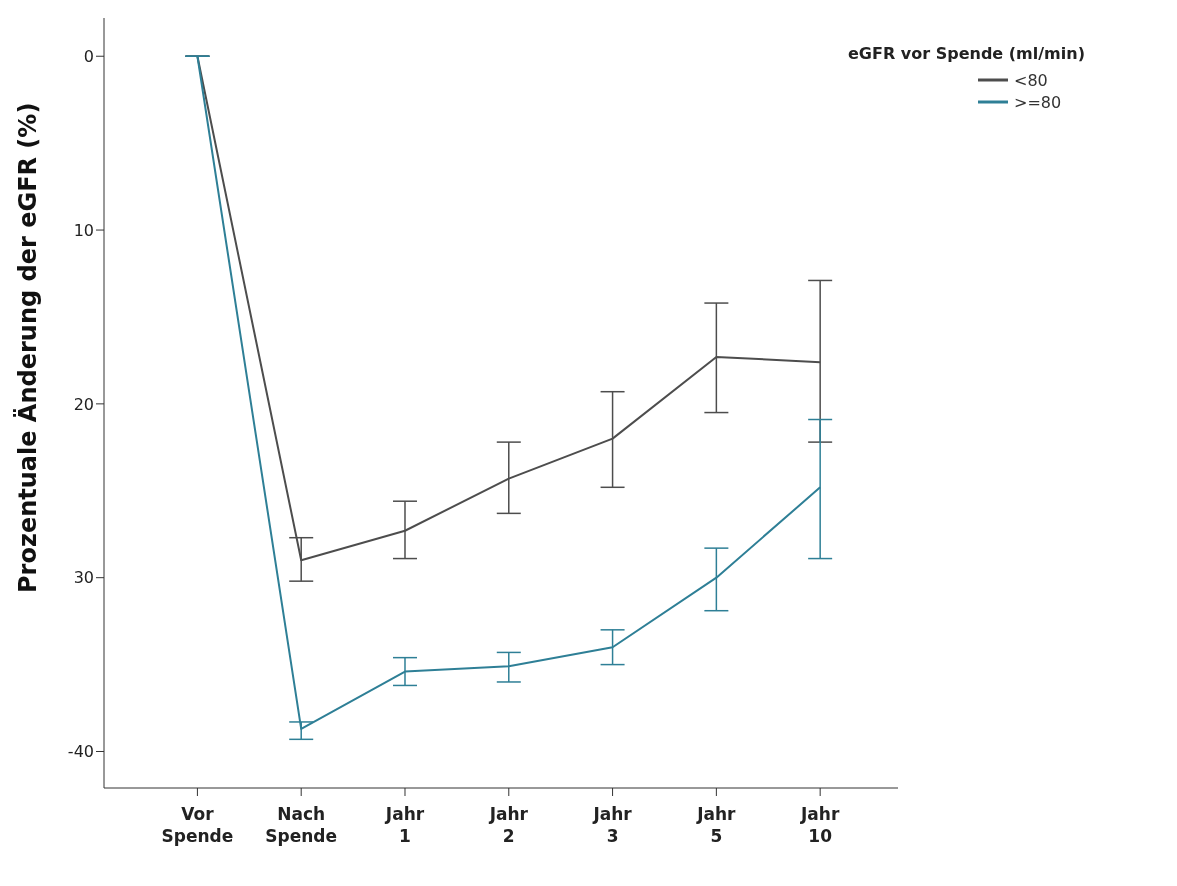  Describe the element at coordinates (301, 825) in the screenshot. I see `x-tick-label: Nach Spende` at that location.